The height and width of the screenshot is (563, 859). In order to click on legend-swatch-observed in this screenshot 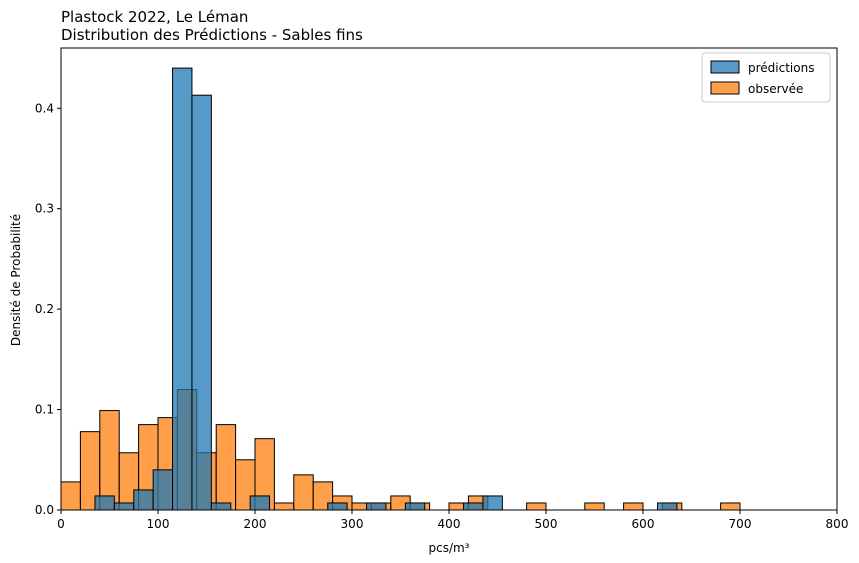, I will do `click(725, 88)`.